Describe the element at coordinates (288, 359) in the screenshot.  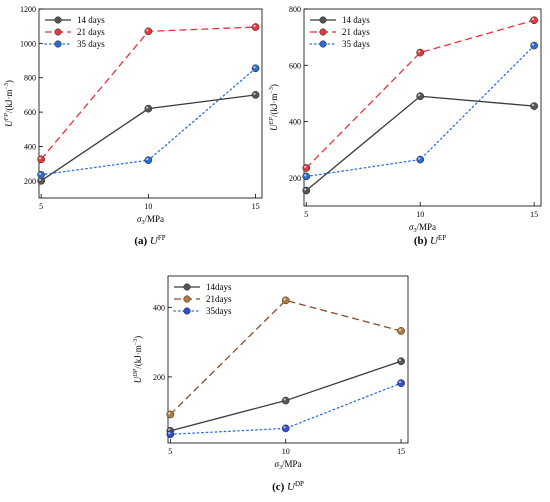
I see `plot-frame` at that location.